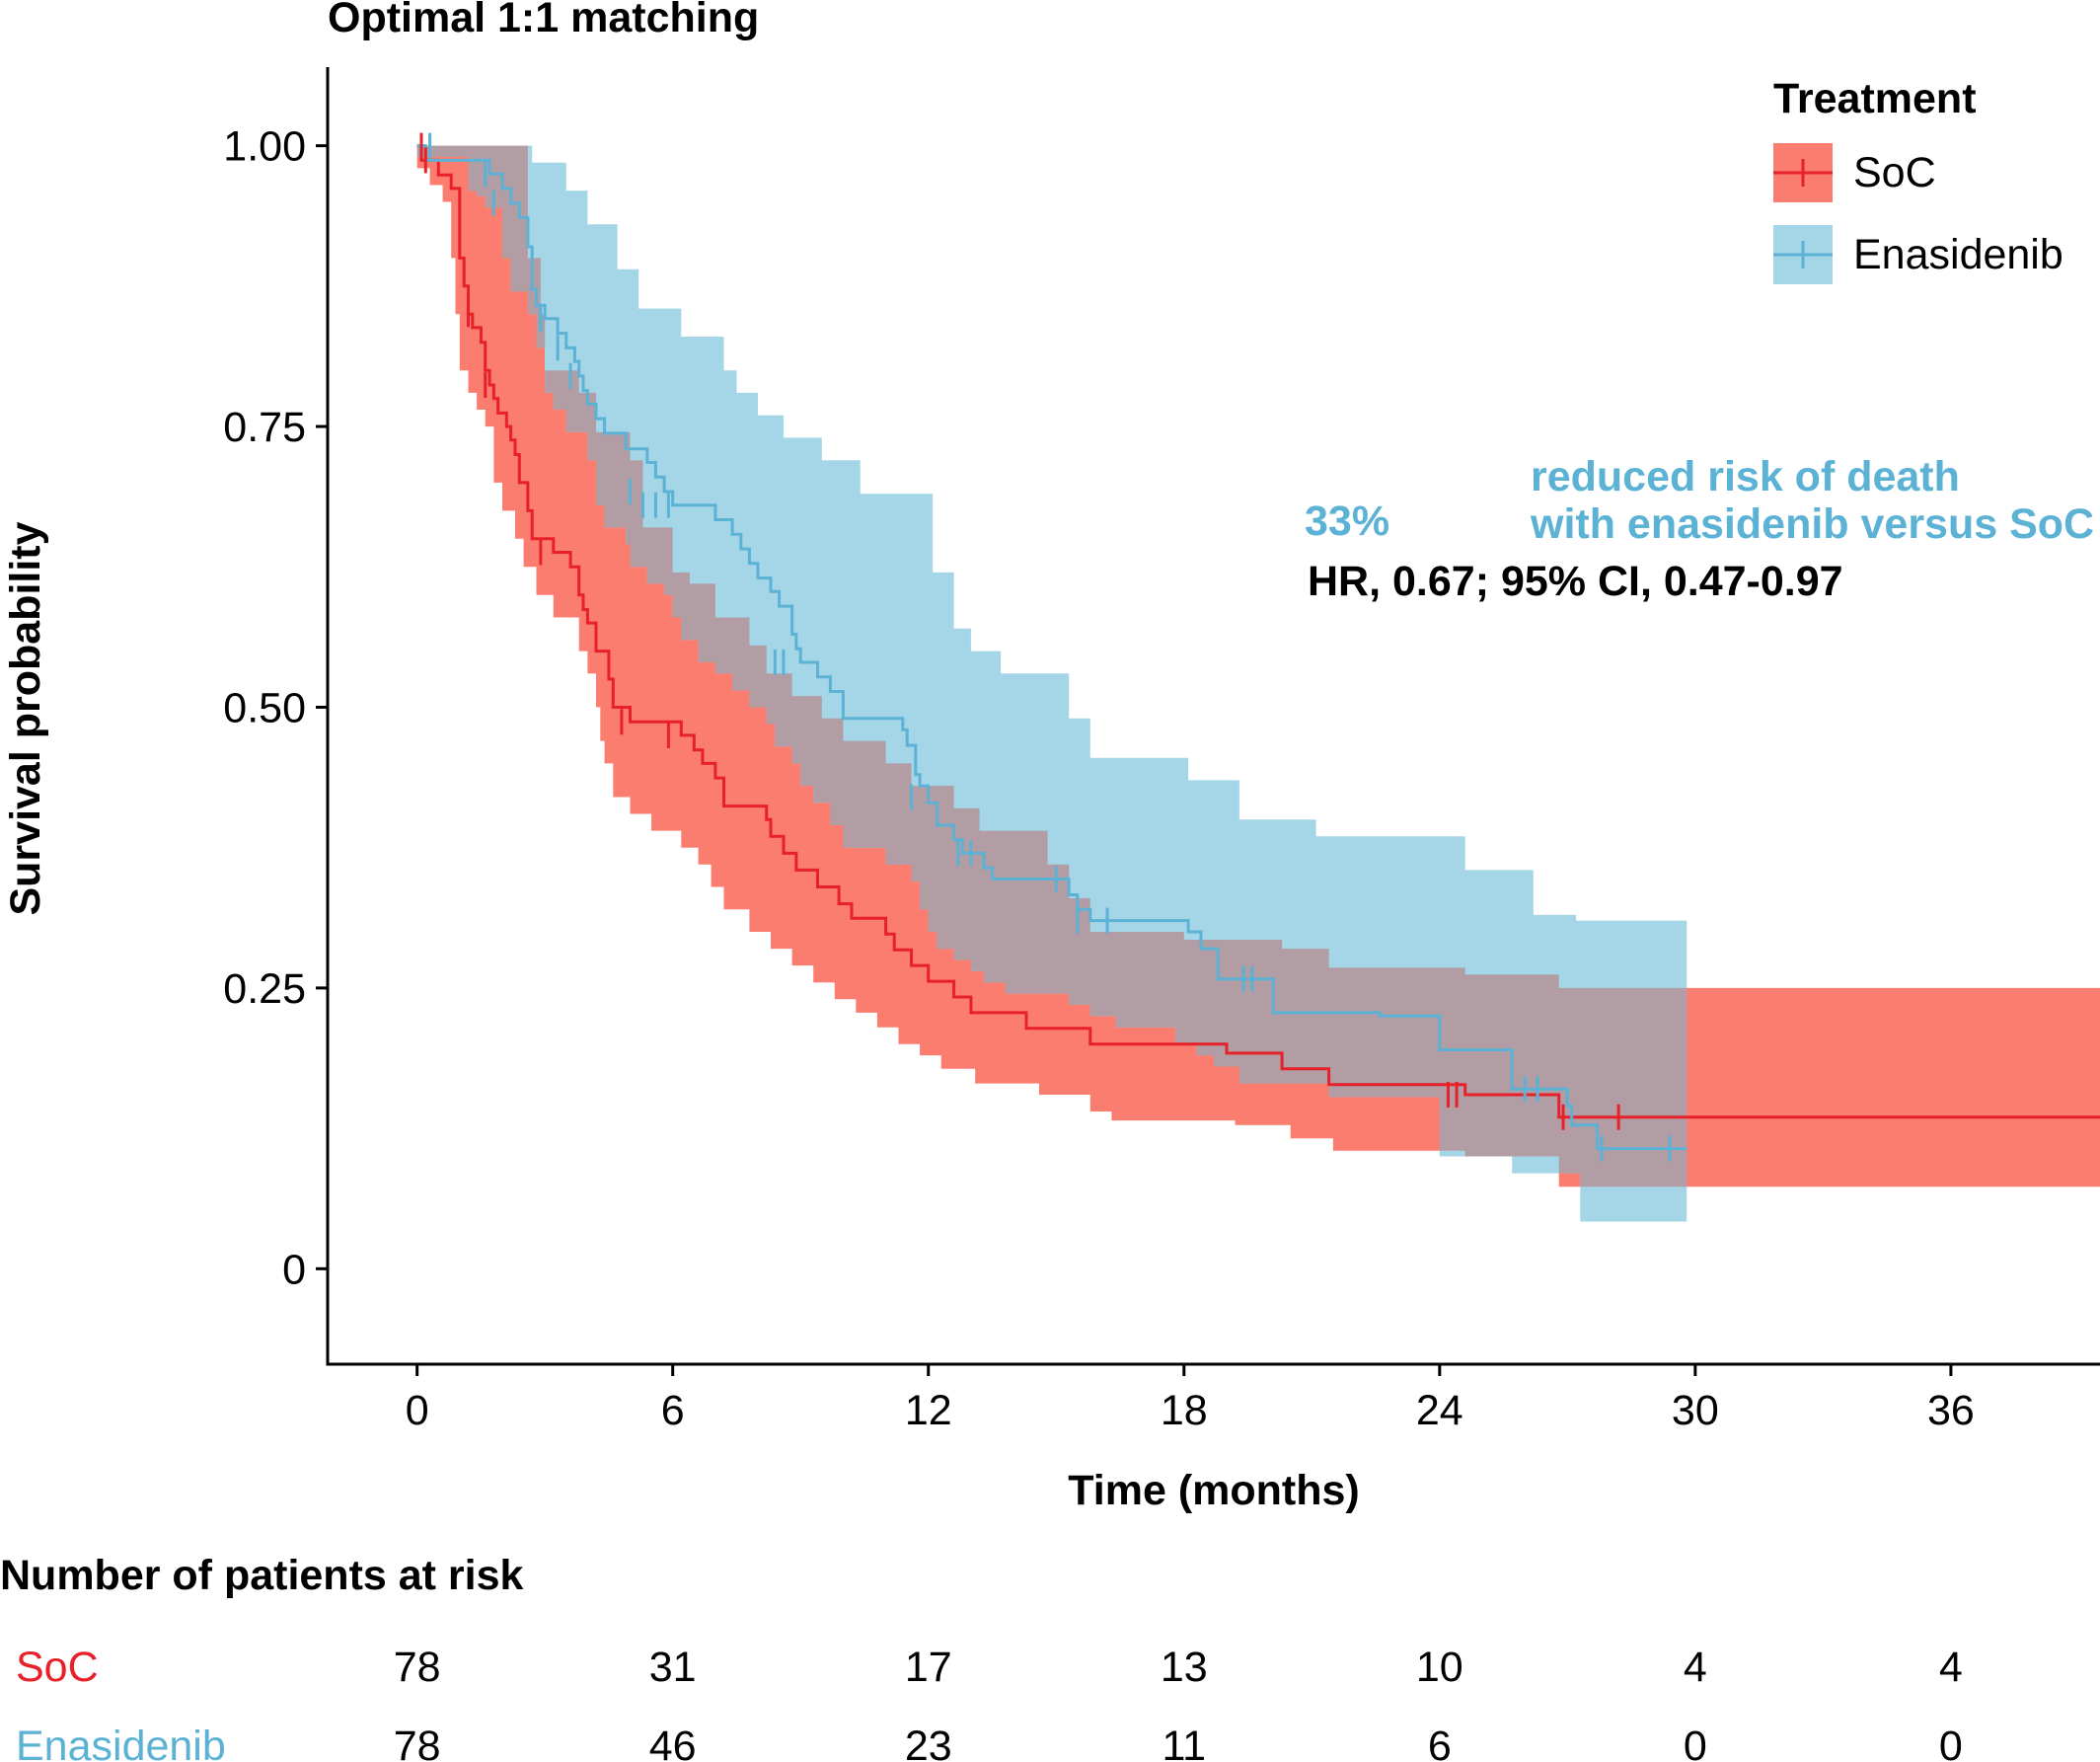  What do you see at coordinates (264, 708) in the screenshot?
I see `y-tick-label: 0.50` at bounding box center [264, 708].